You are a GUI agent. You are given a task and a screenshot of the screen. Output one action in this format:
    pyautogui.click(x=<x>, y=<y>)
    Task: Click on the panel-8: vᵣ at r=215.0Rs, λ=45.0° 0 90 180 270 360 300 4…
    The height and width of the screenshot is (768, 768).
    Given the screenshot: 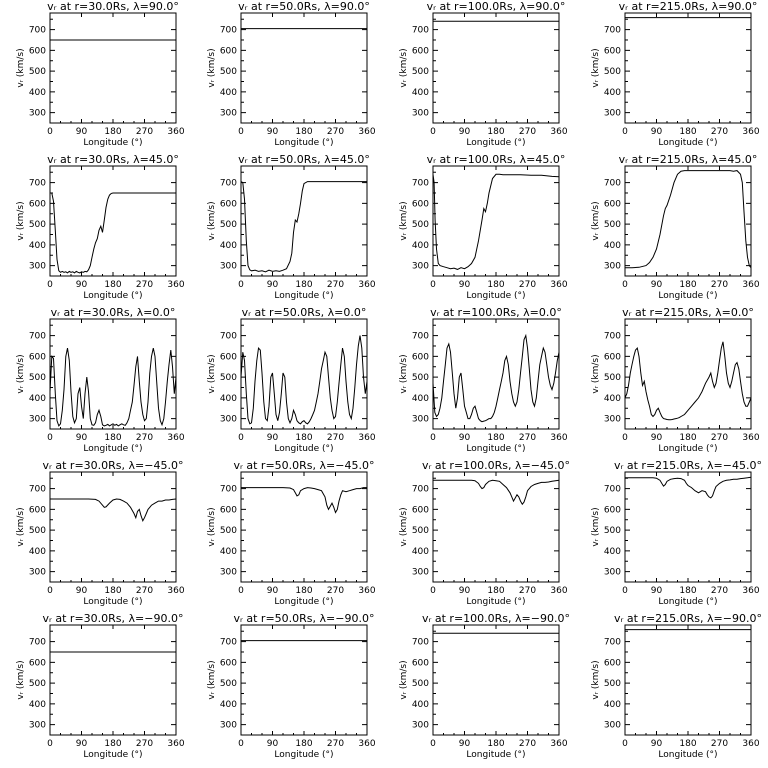 What is the action you would take?
    pyautogui.click(x=675, y=227)
    